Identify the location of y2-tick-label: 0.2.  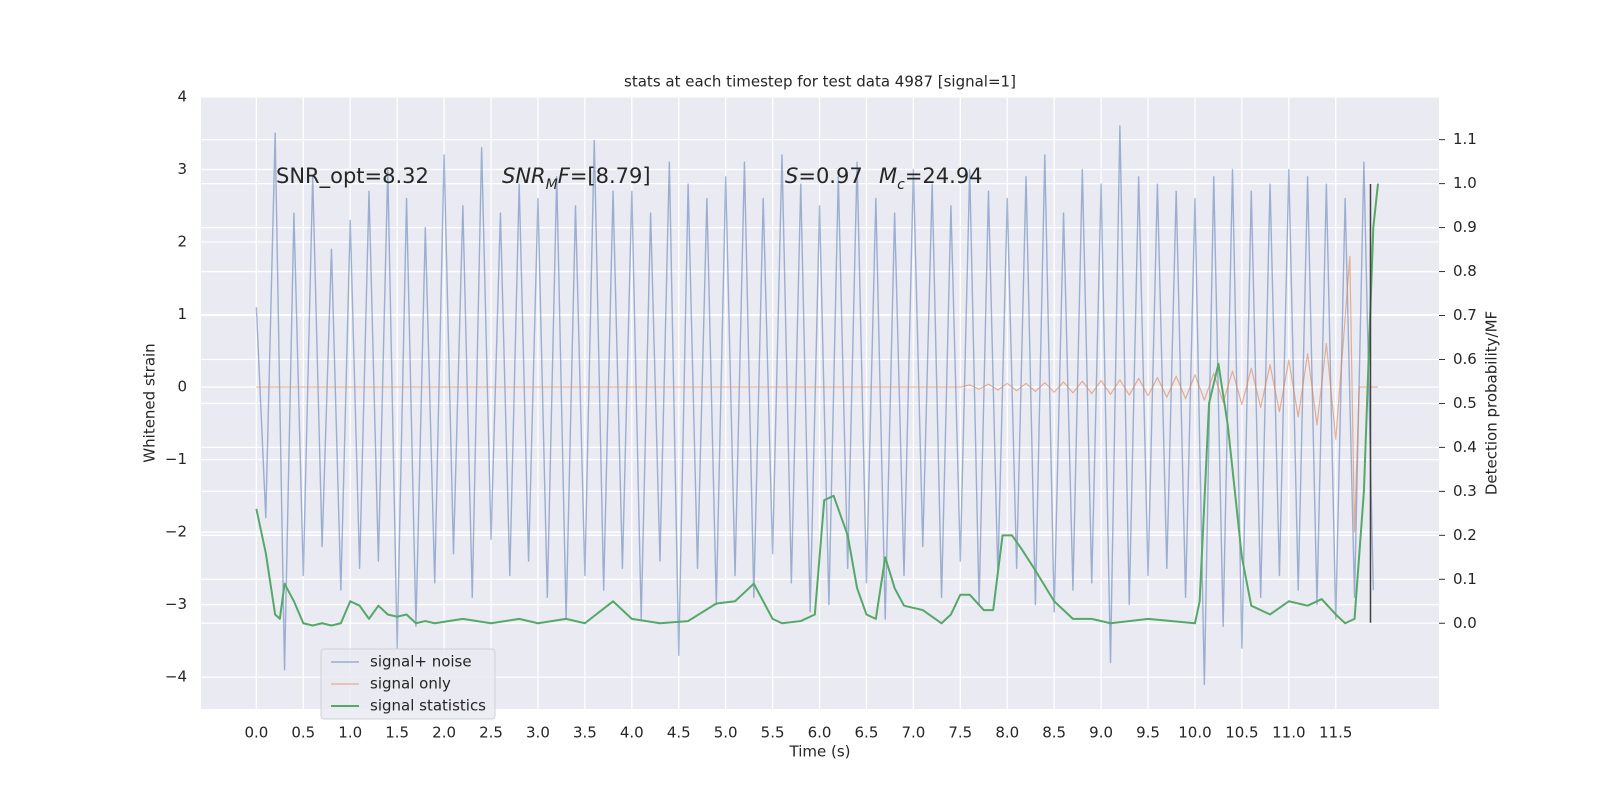
(1465, 535).